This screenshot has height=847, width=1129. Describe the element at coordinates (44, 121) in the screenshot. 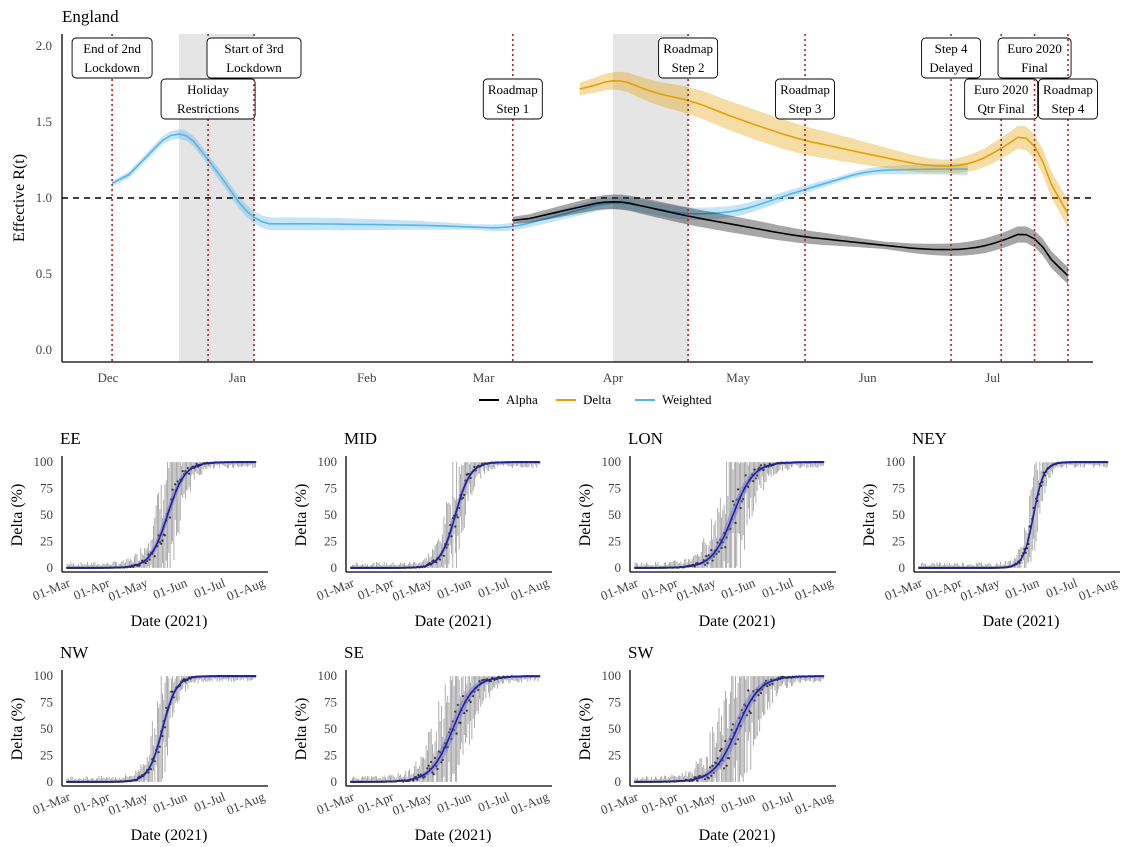

I see `y-tick-label: 1.5` at that location.